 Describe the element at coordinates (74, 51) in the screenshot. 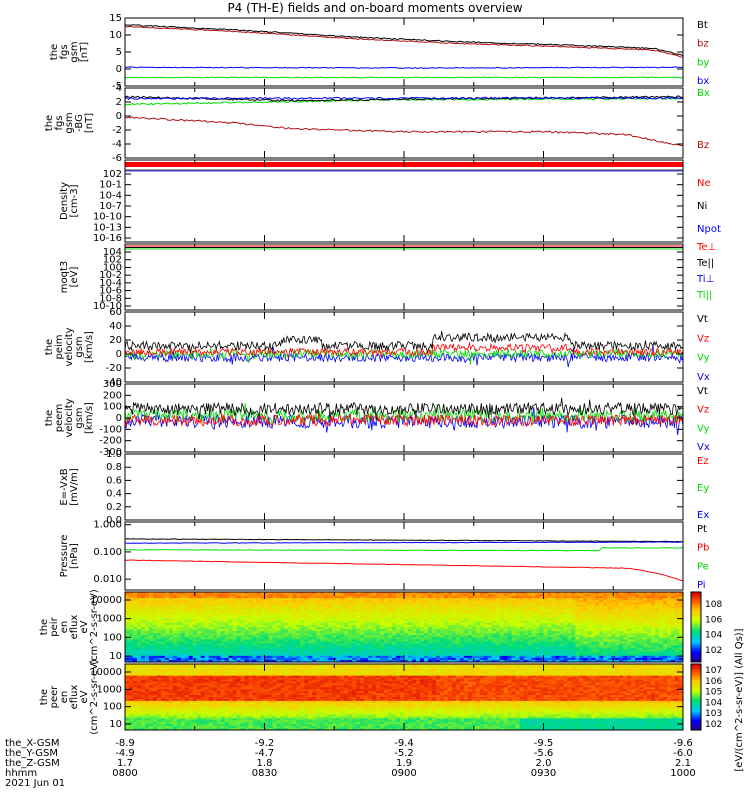

I see `panel-0-ylabel-word: gsm` at that location.